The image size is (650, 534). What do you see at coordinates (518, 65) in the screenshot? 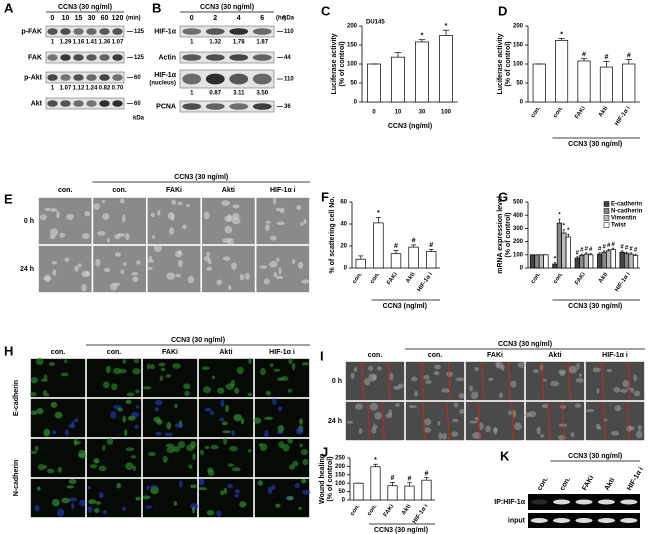
I see `y-tick-label: 100` at bounding box center [518, 65].